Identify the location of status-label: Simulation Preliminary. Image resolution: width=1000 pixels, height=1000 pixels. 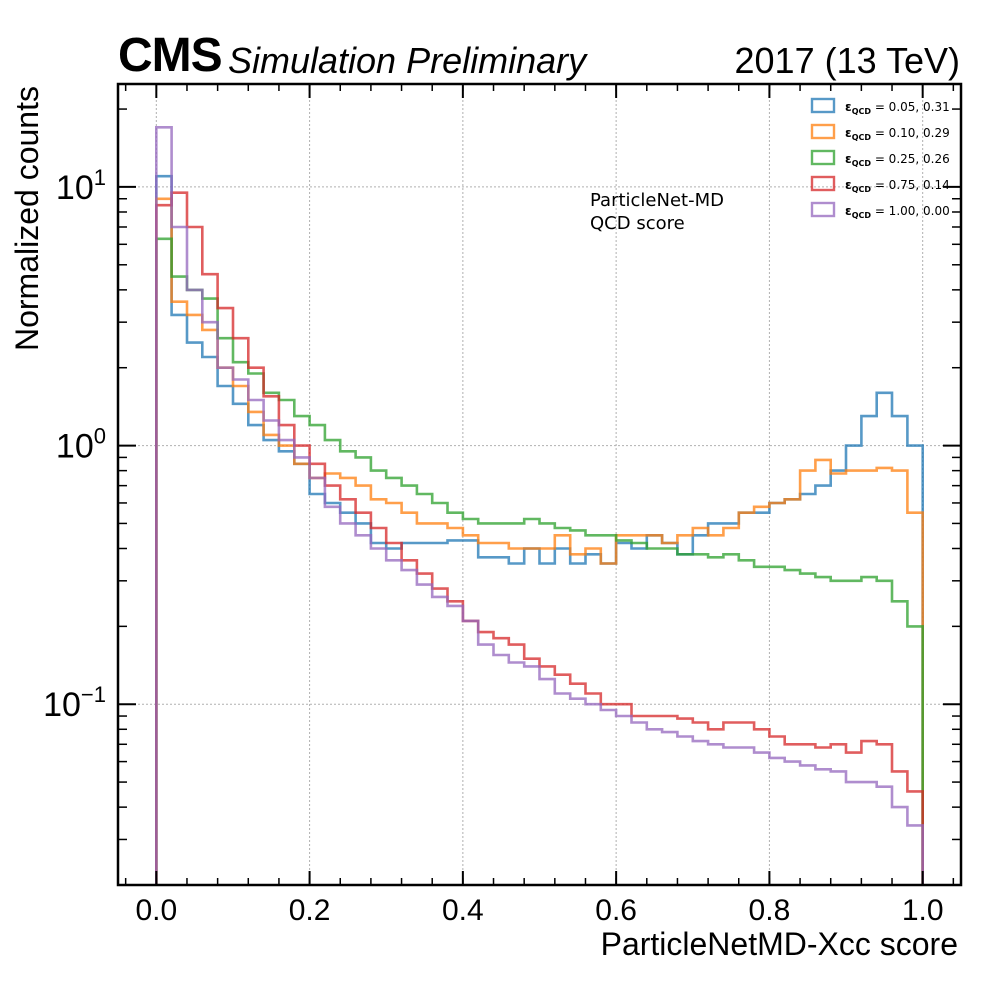
(407, 60).